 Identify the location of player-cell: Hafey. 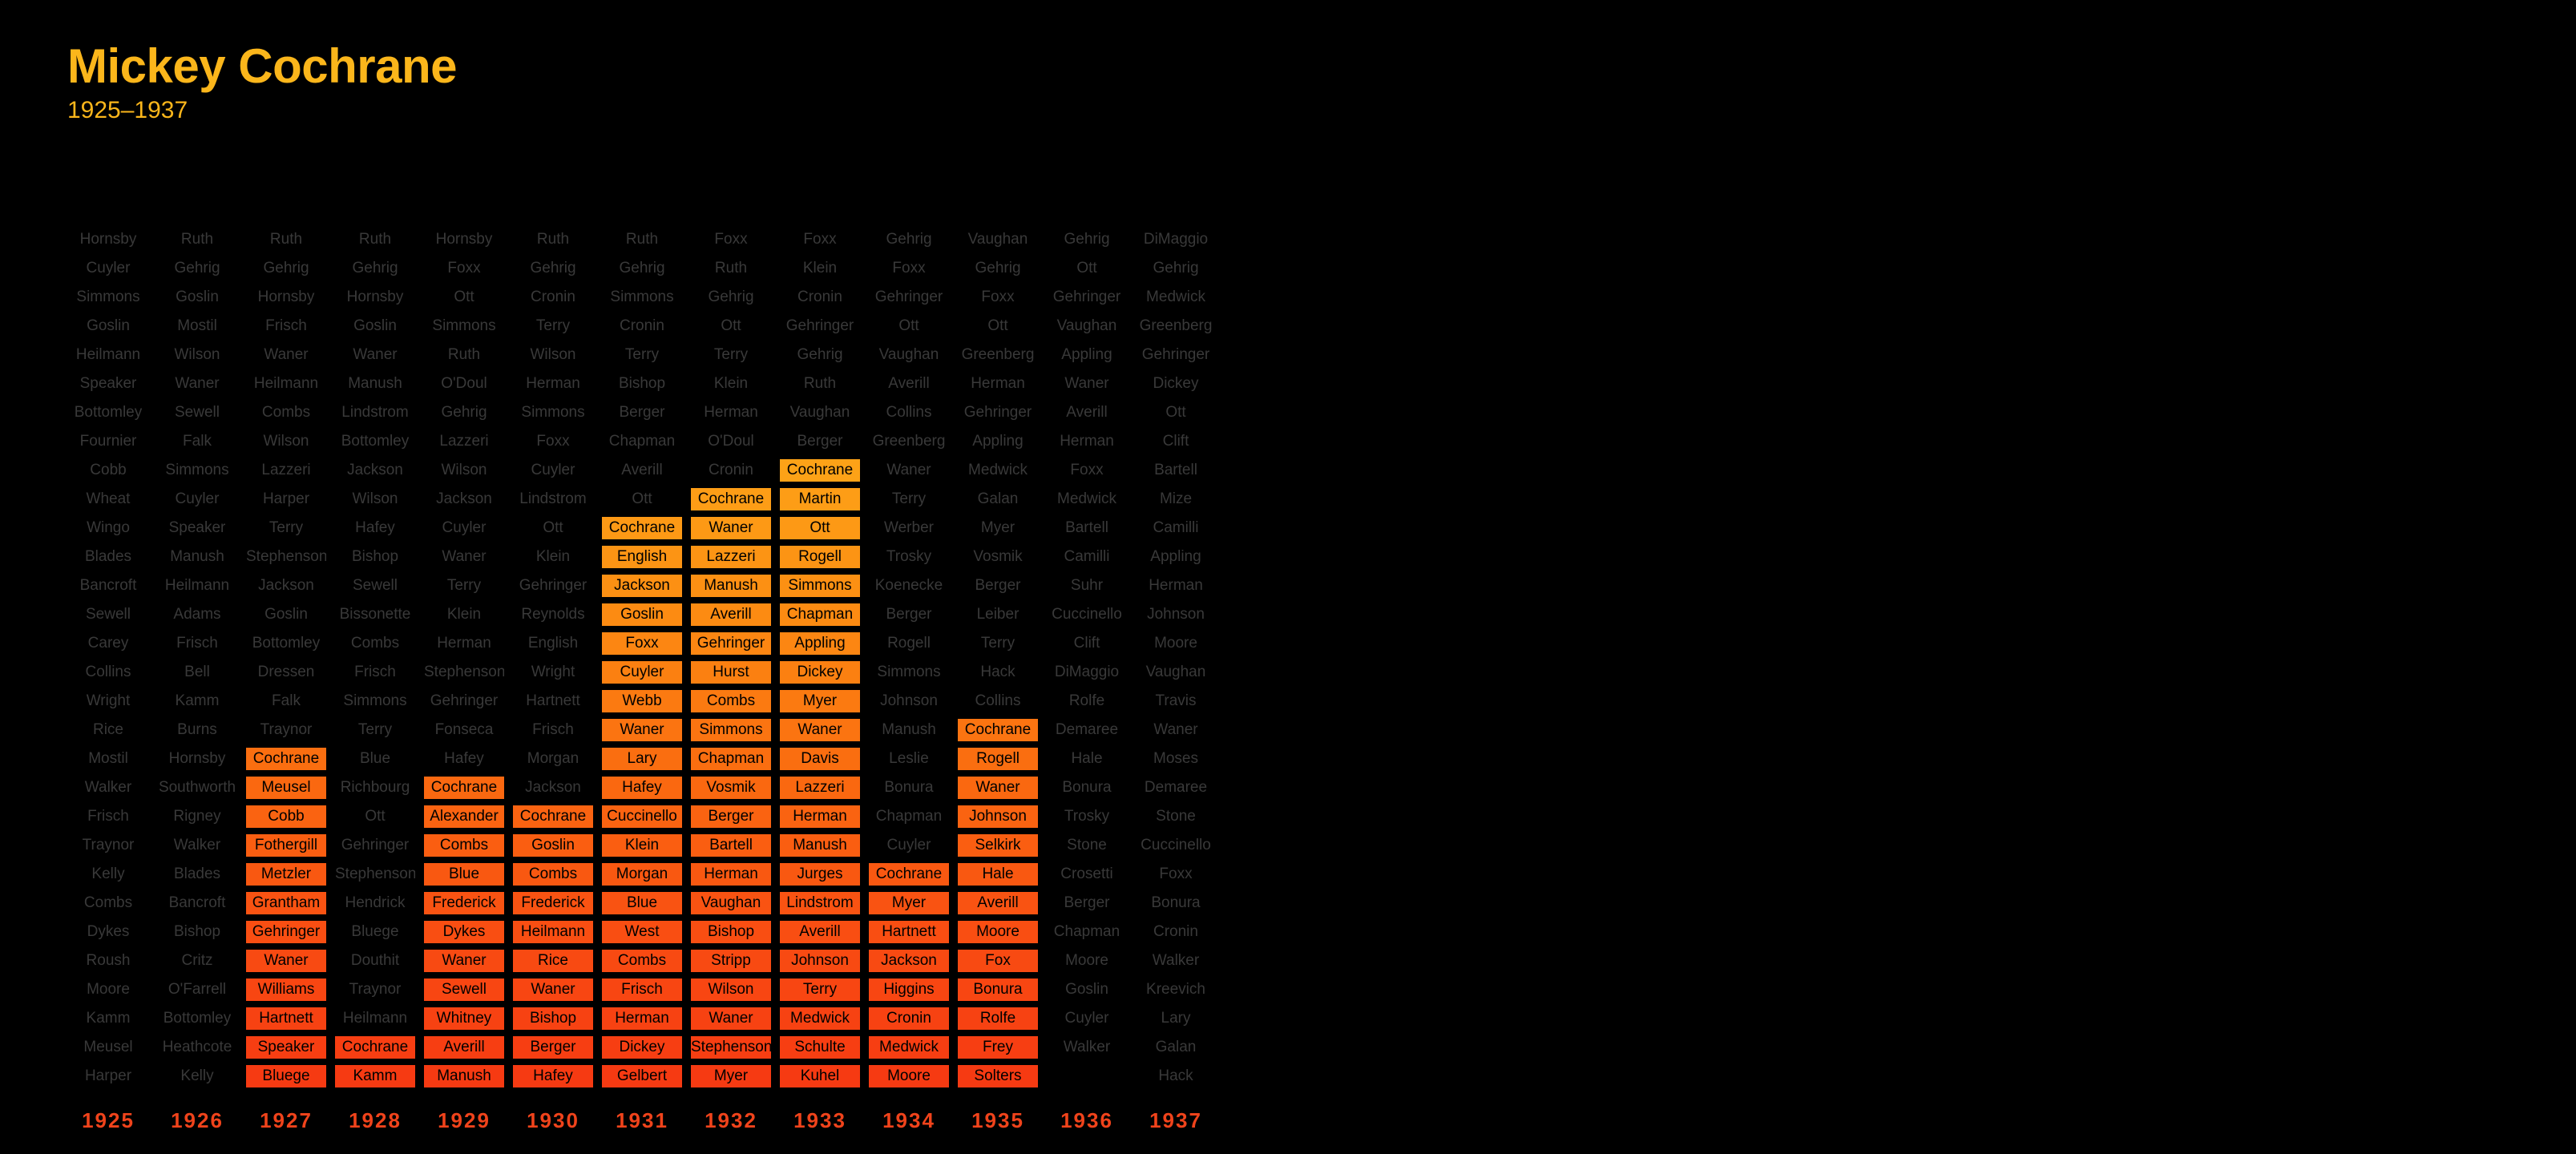
(375, 527).